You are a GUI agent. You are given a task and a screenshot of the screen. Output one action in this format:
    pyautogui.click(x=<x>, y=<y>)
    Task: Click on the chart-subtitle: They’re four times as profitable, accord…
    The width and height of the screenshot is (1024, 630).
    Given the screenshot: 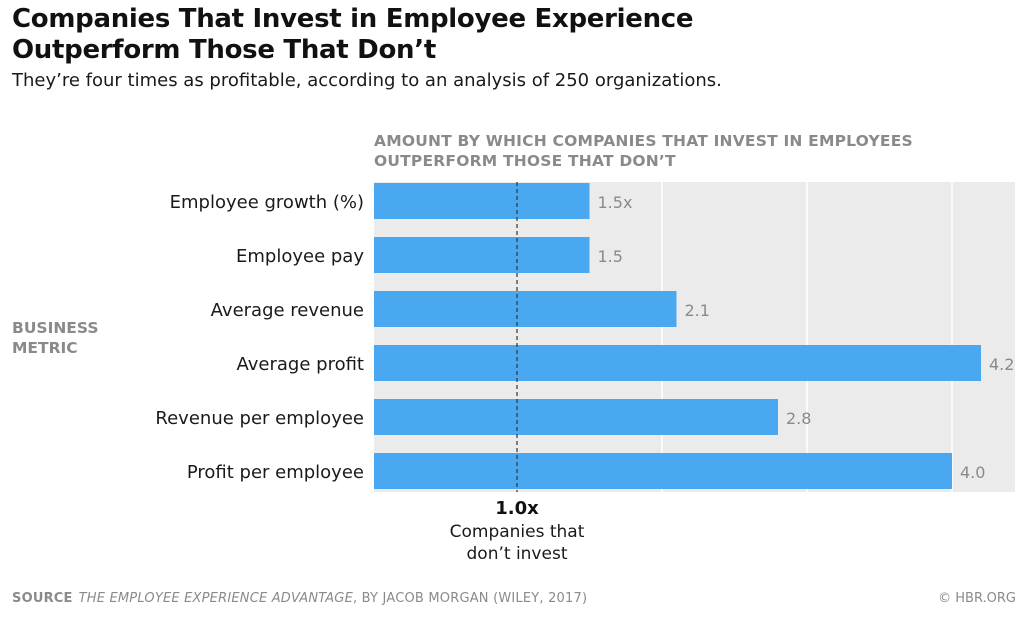 What is the action you would take?
    pyautogui.click(x=367, y=80)
    